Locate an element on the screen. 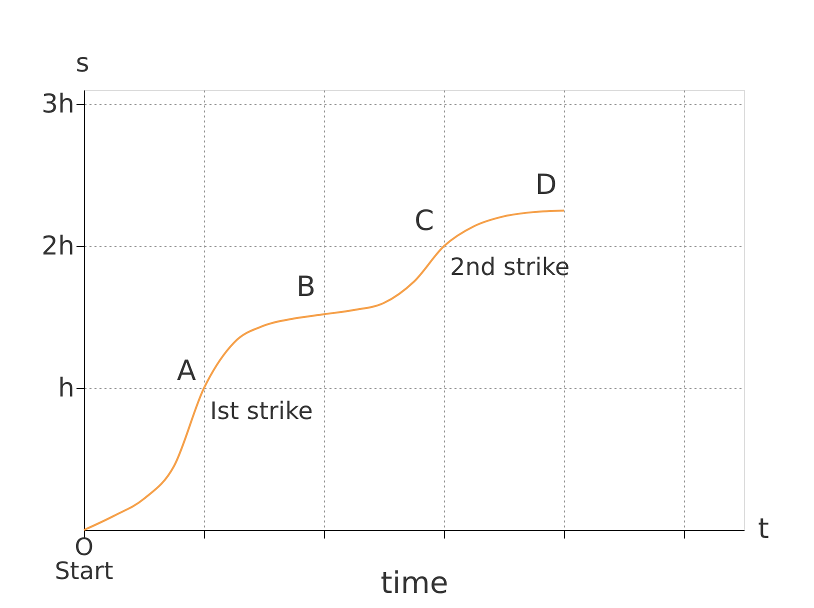 This screenshot has height=608, width=814. annotation: A is located at coordinates (186, 370).